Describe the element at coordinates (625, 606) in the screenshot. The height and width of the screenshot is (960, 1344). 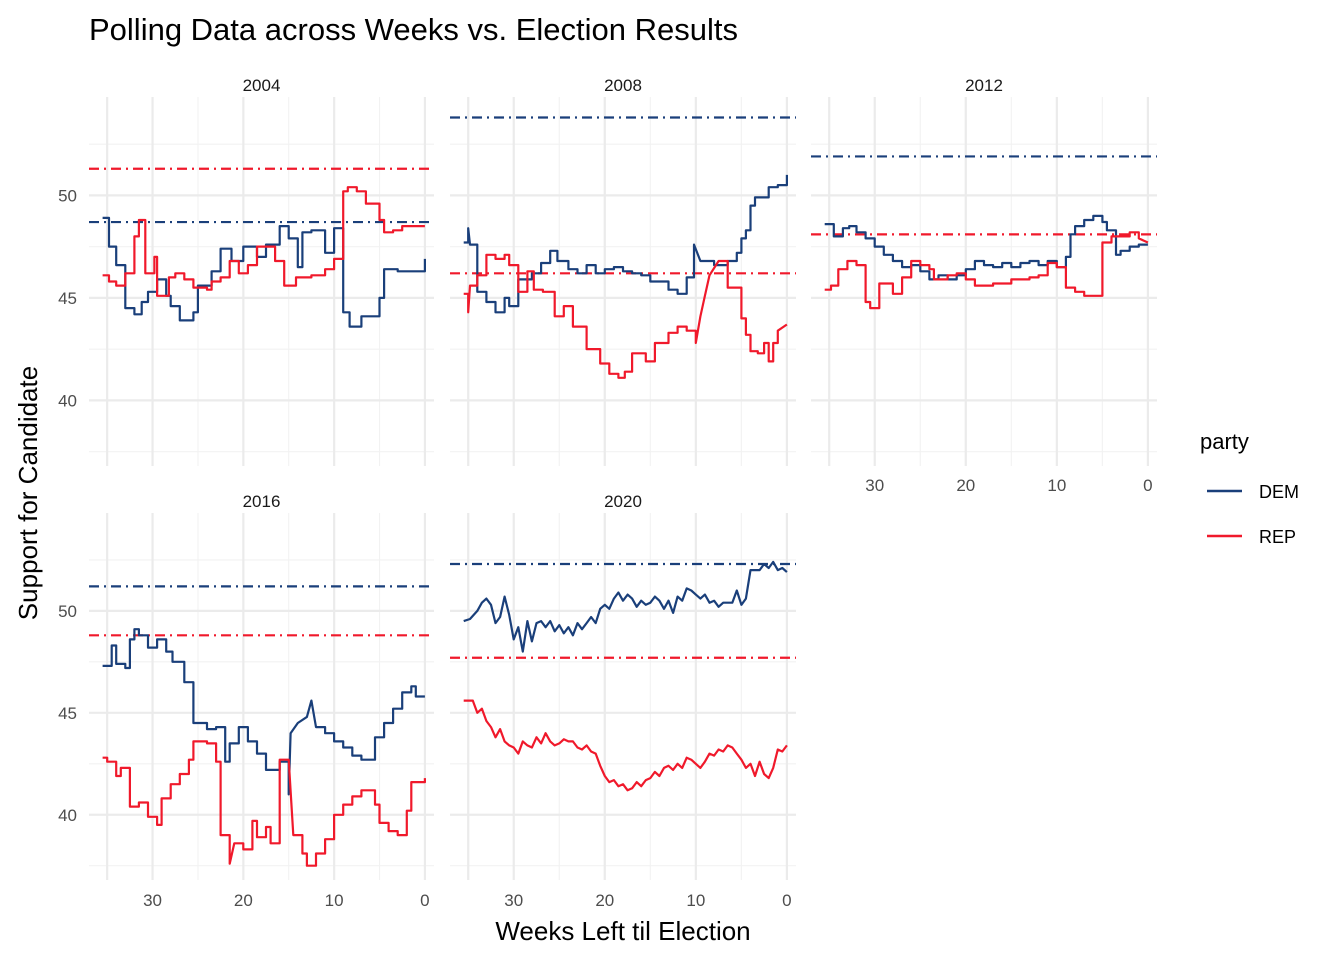
I see `series-line-dem-2020` at that location.